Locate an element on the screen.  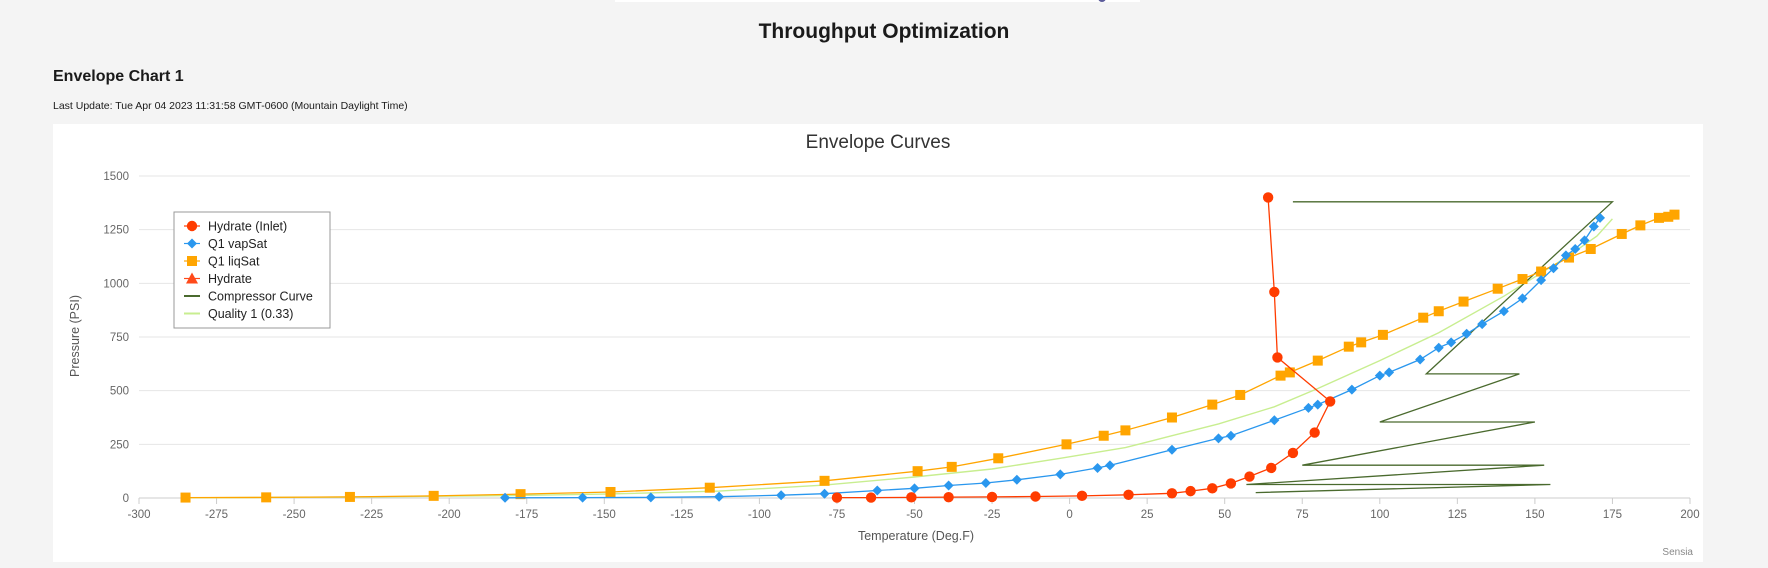
chart-credits: Sensia is located at coordinates (1677, 552).